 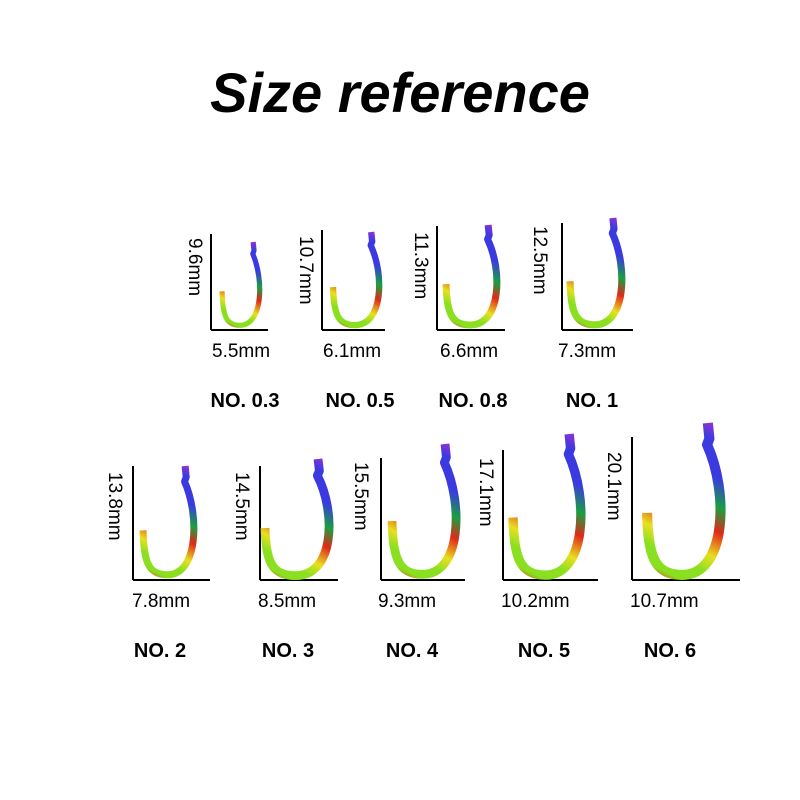 What do you see at coordinates (469, 351) in the screenshot?
I see `hook-width-label: 6.6mm` at bounding box center [469, 351].